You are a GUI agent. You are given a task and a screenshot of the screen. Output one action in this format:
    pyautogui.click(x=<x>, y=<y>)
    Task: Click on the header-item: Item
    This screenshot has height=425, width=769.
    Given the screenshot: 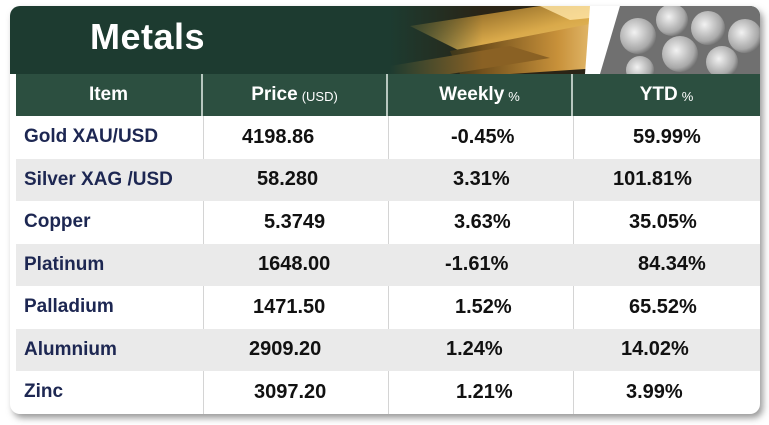 What is the action you would take?
    pyautogui.click(x=109, y=95)
    